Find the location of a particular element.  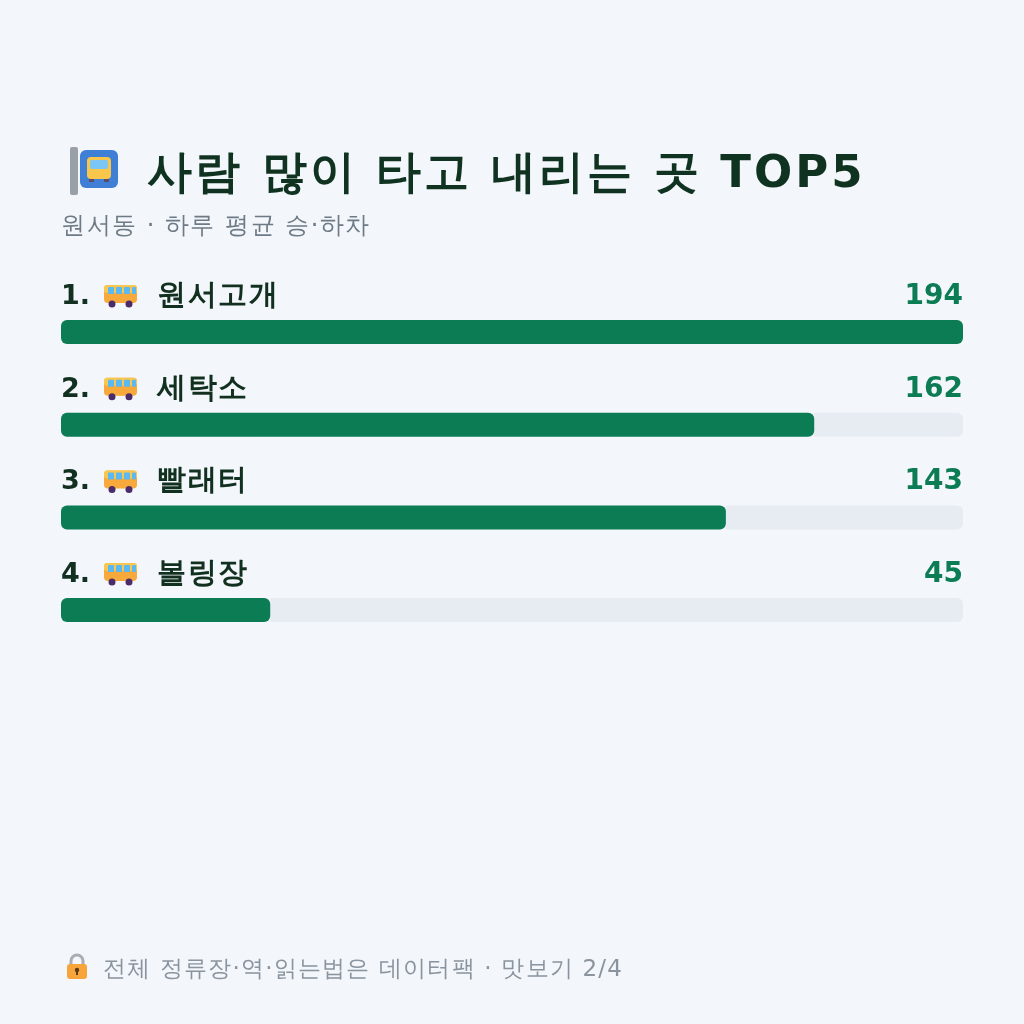

category-label: 3. 빨래터 is located at coordinates (155, 479).